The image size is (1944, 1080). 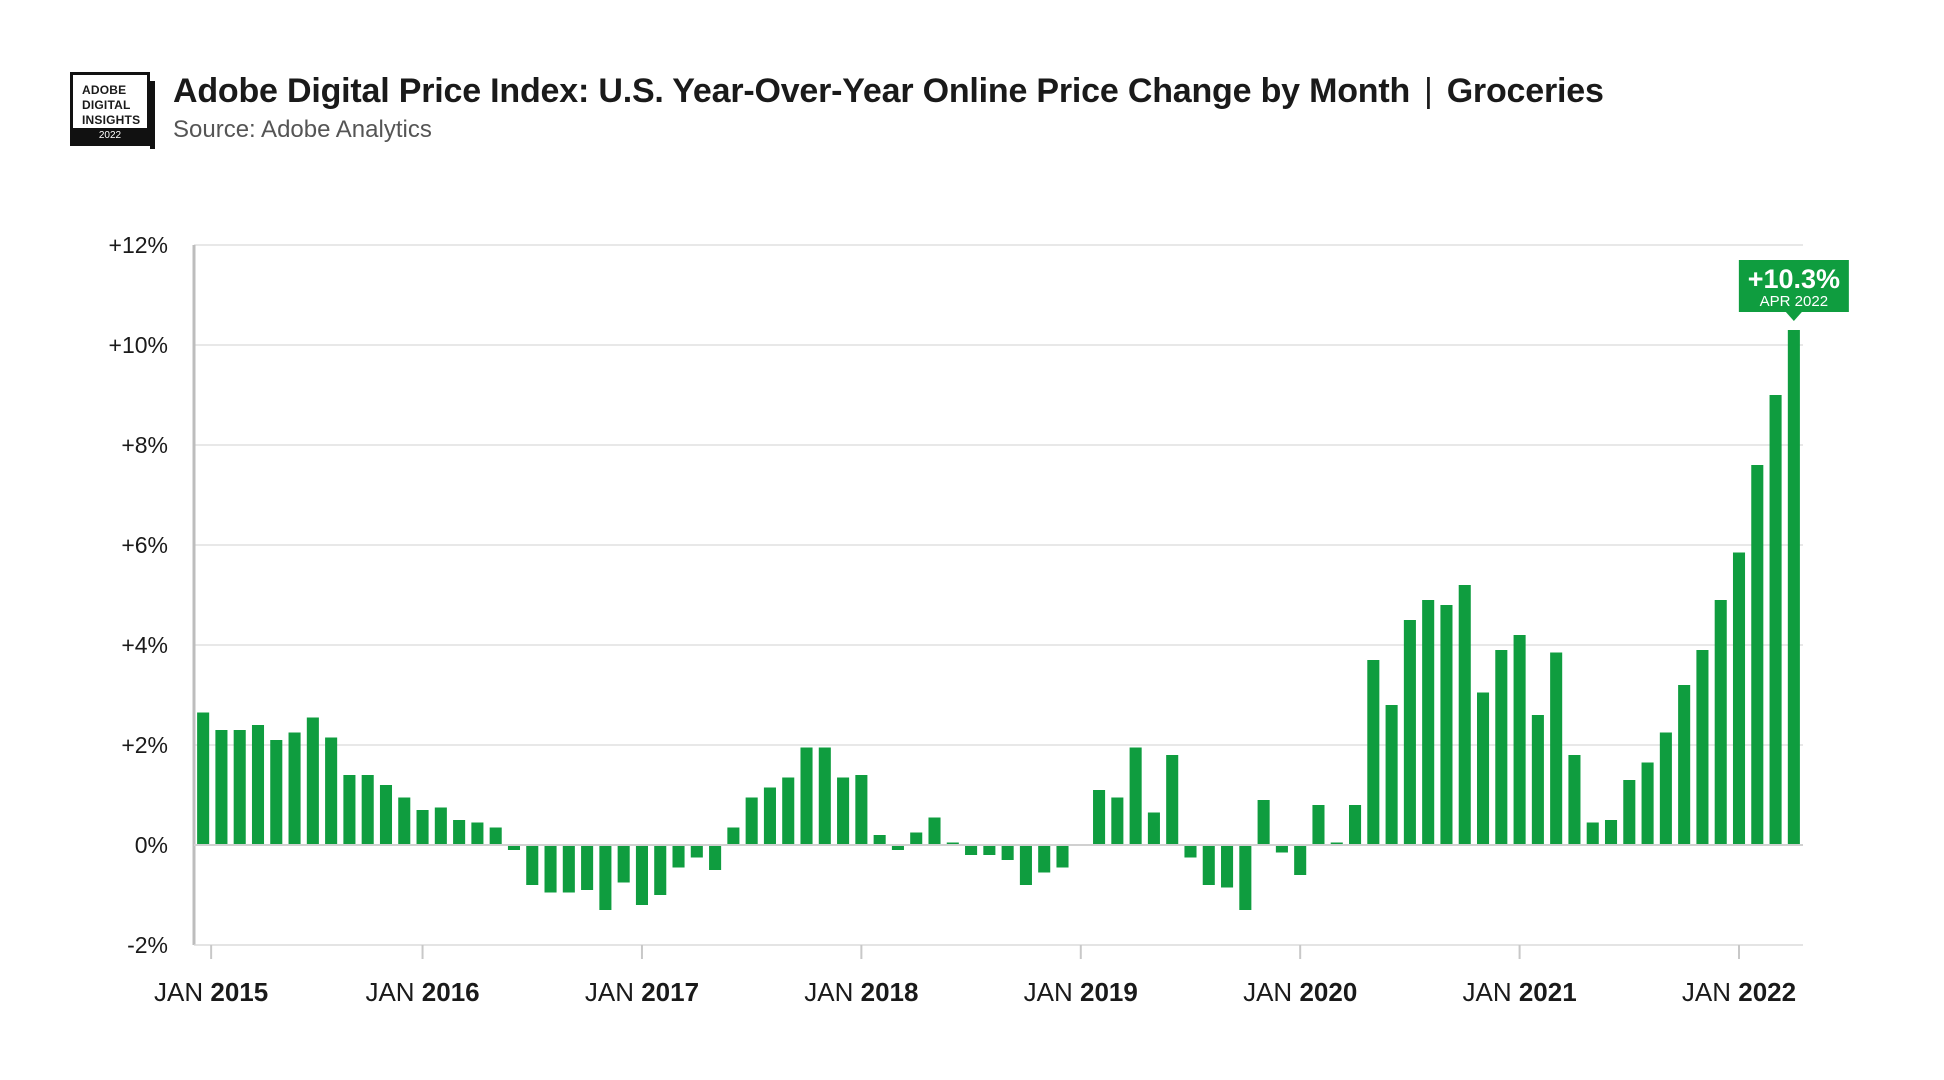 What do you see at coordinates (302, 129) in the screenshot?
I see `chart-source: Source: Adobe Analytics` at bounding box center [302, 129].